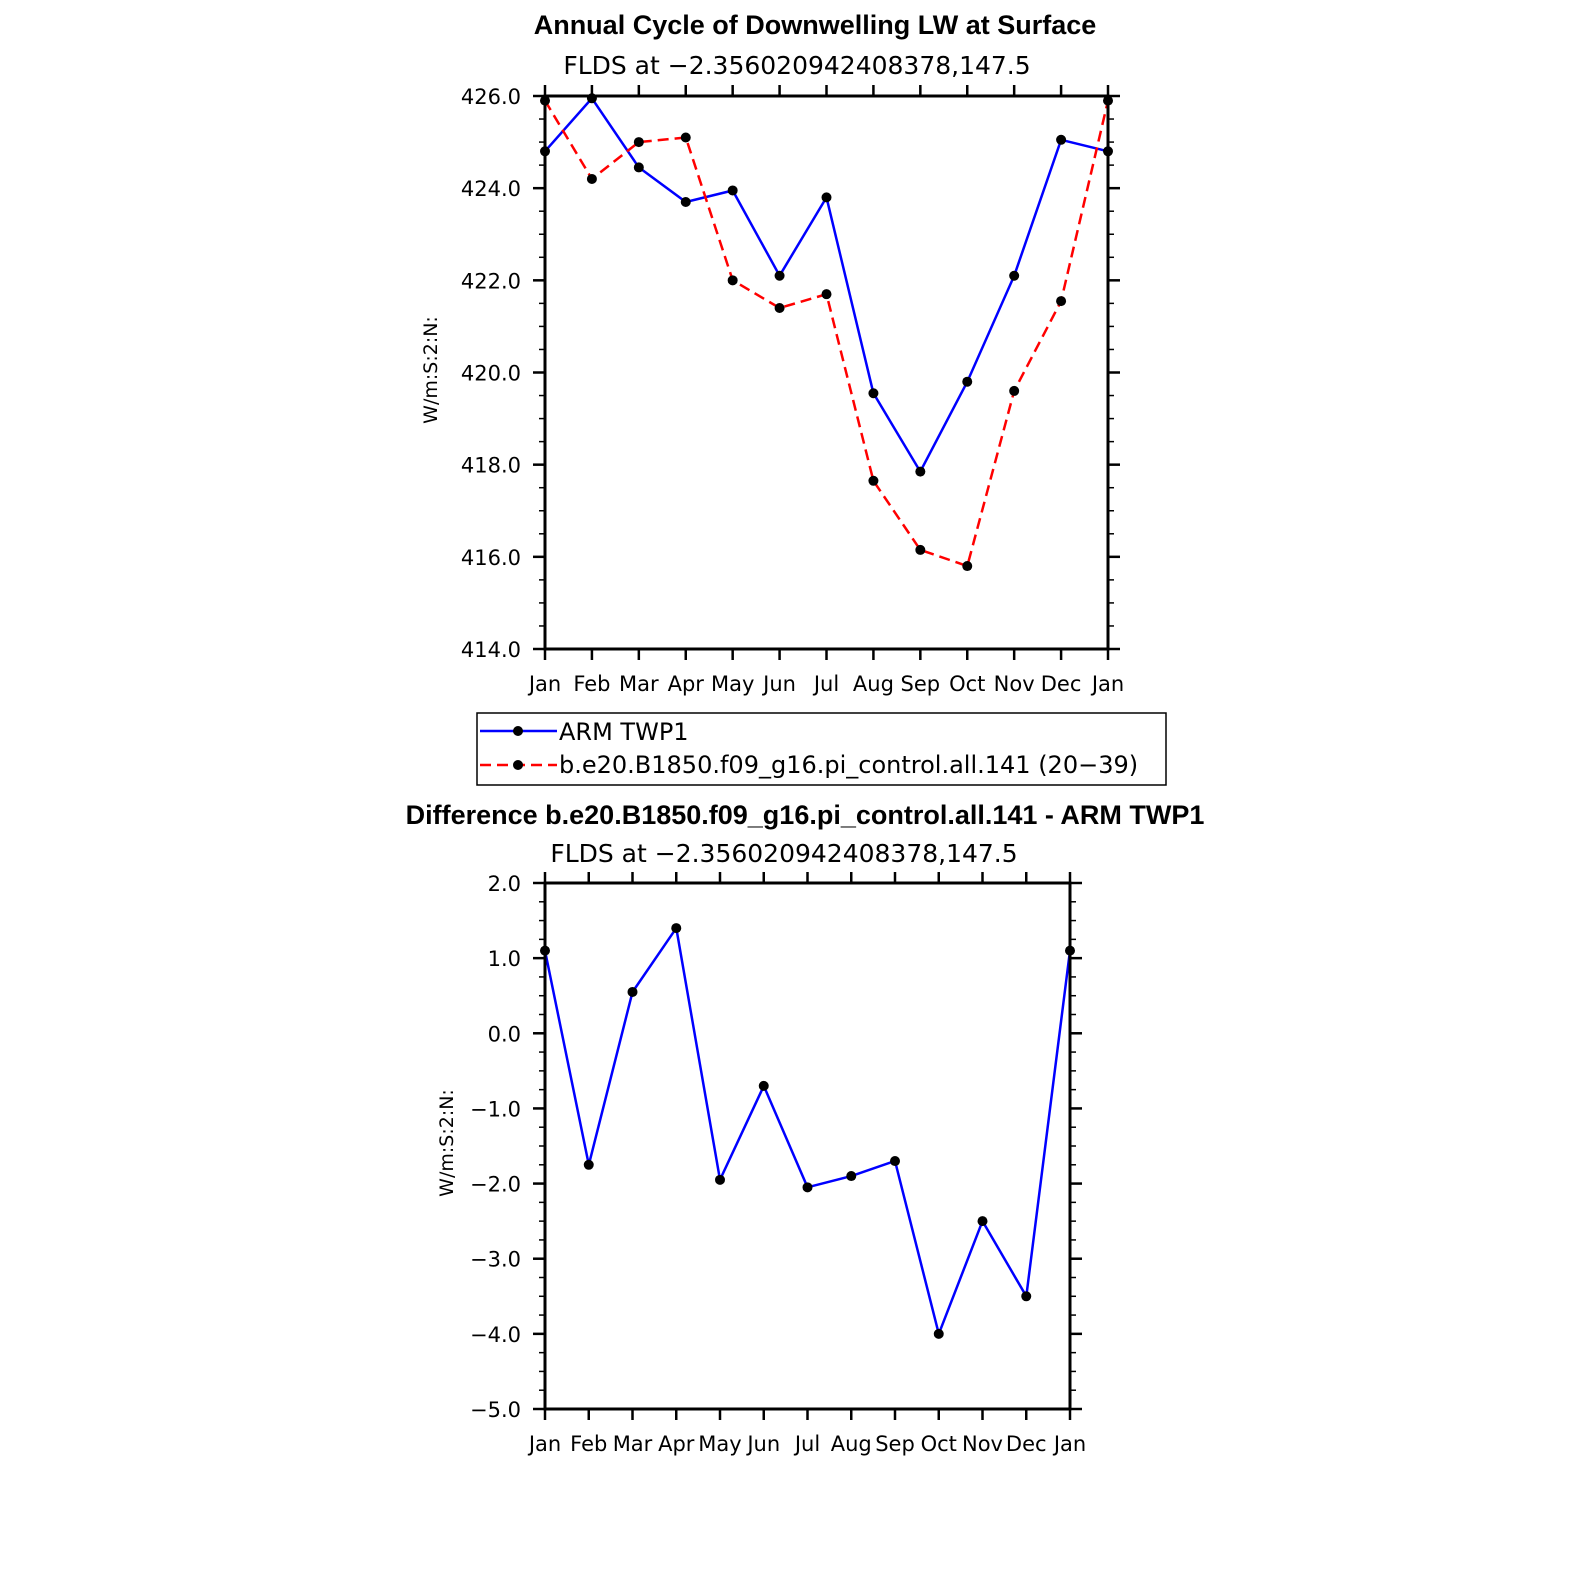  What do you see at coordinates (495, 1260) in the screenshot?
I see `y-tick-label: −3.0` at bounding box center [495, 1260].